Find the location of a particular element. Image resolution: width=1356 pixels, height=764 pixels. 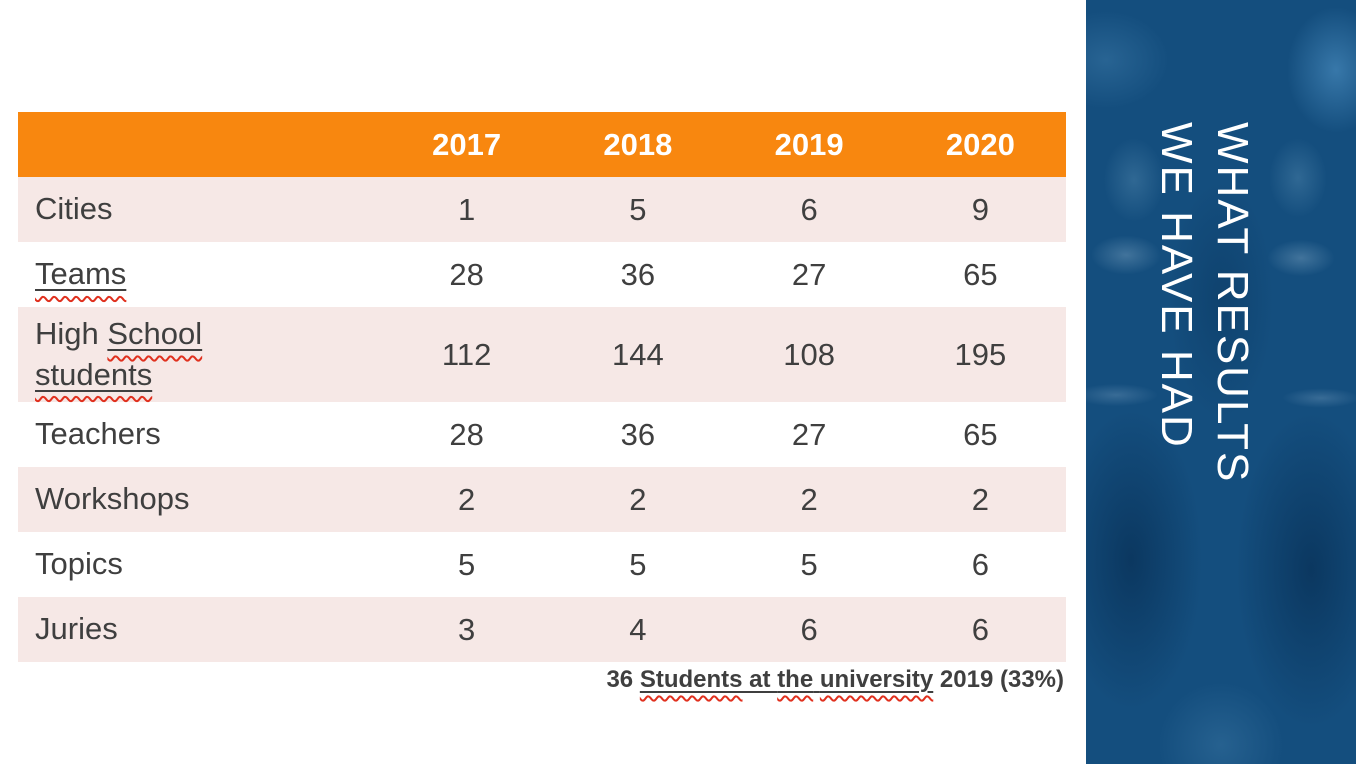

year-header-2019: 2019 is located at coordinates (809, 144).